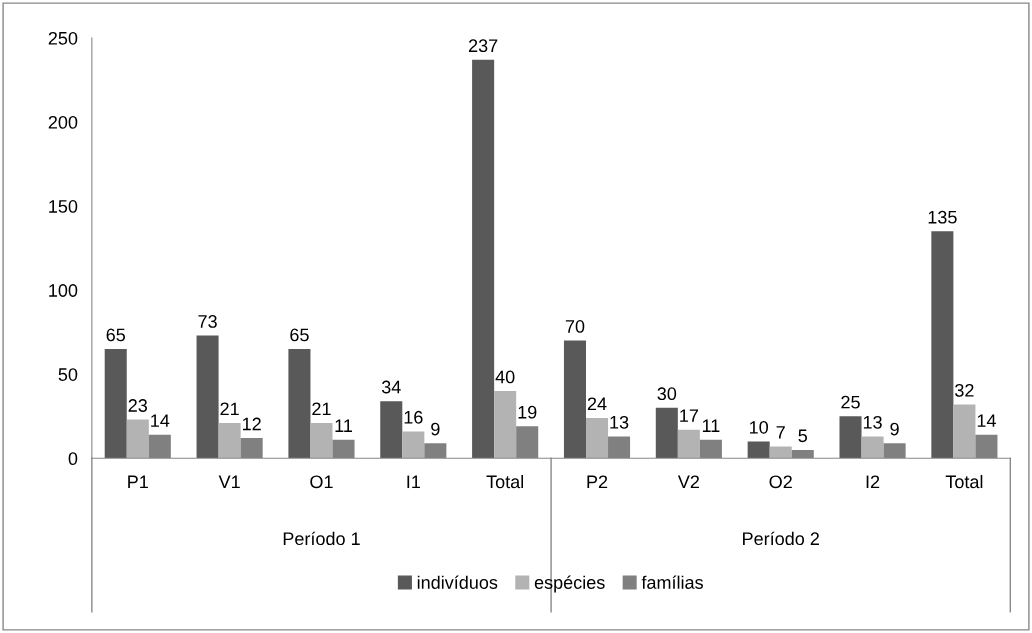  I want to click on data-label: 23, so click(138, 405).